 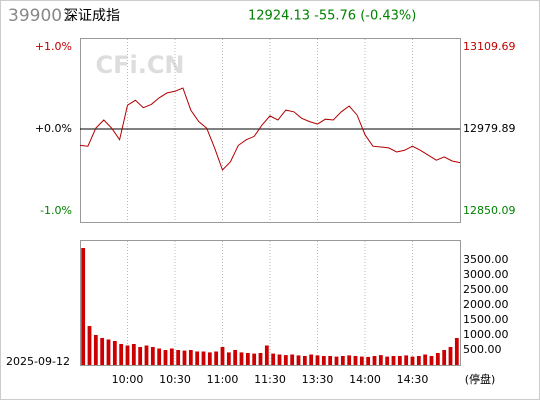 I want to click on price-line, so click(x=270, y=129).